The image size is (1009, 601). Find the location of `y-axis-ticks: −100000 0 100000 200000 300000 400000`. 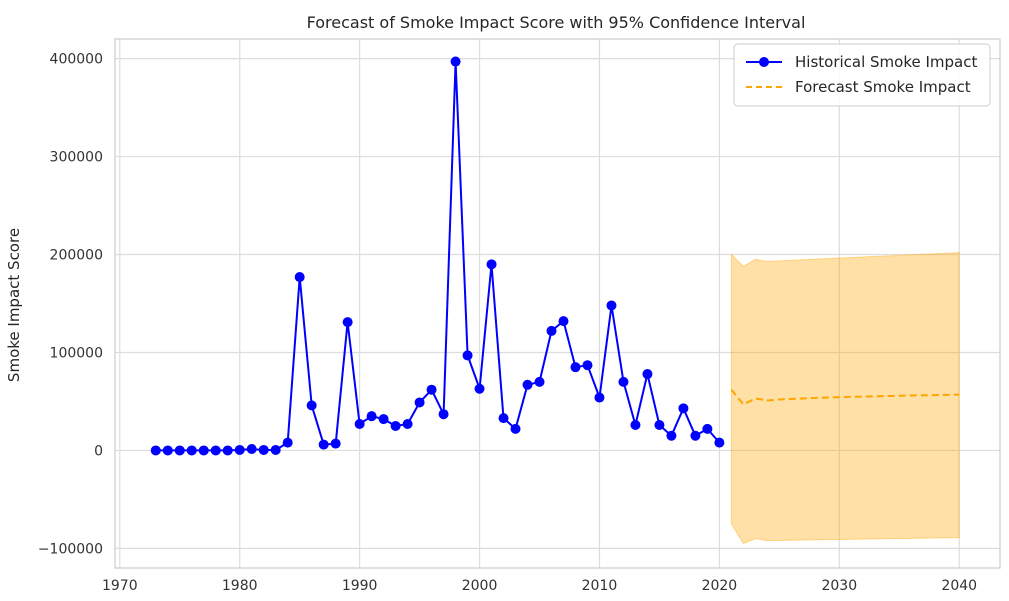

y-axis-ticks: −100000 0 100000 200000 300000 400000 is located at coordinates (70, 305).